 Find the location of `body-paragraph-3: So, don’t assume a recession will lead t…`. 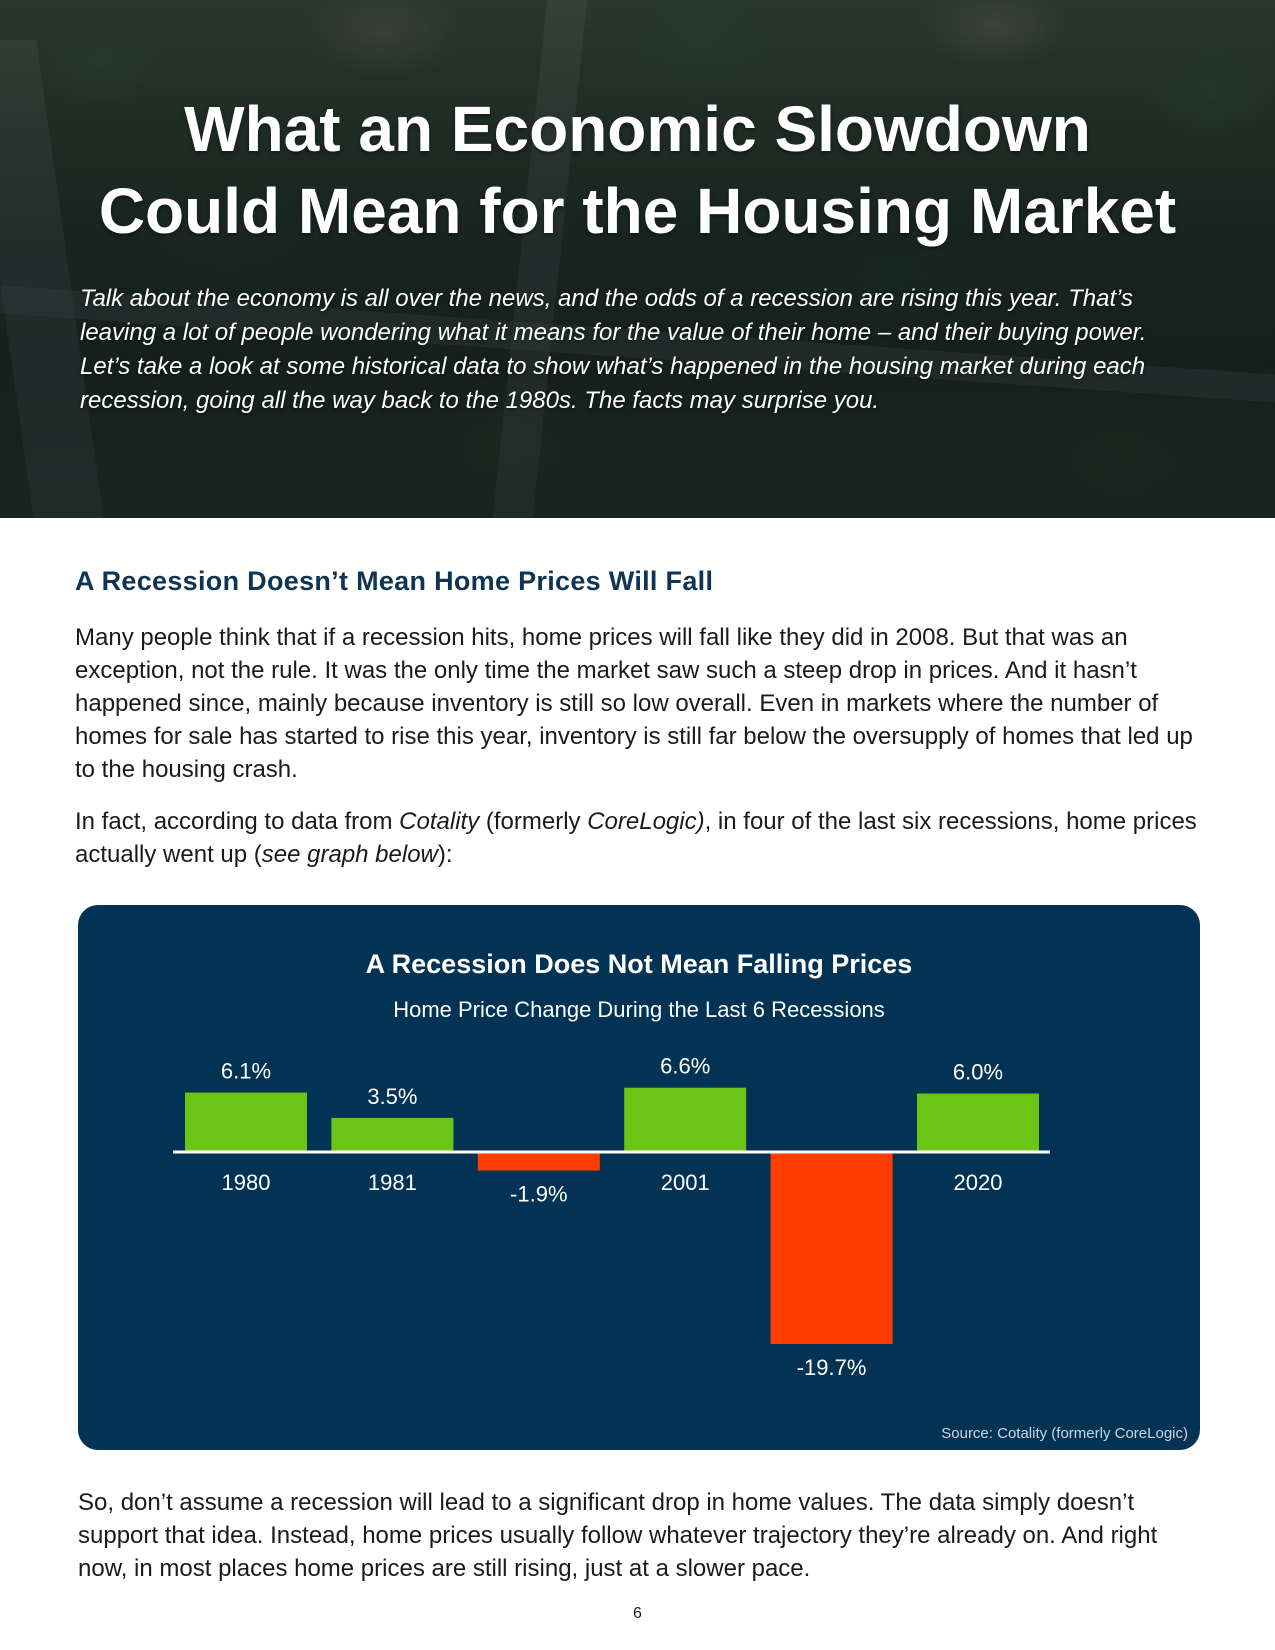

body-paragraph-3: So, don’t assume a recession will lead t… is located at coordinates (618, 1535).